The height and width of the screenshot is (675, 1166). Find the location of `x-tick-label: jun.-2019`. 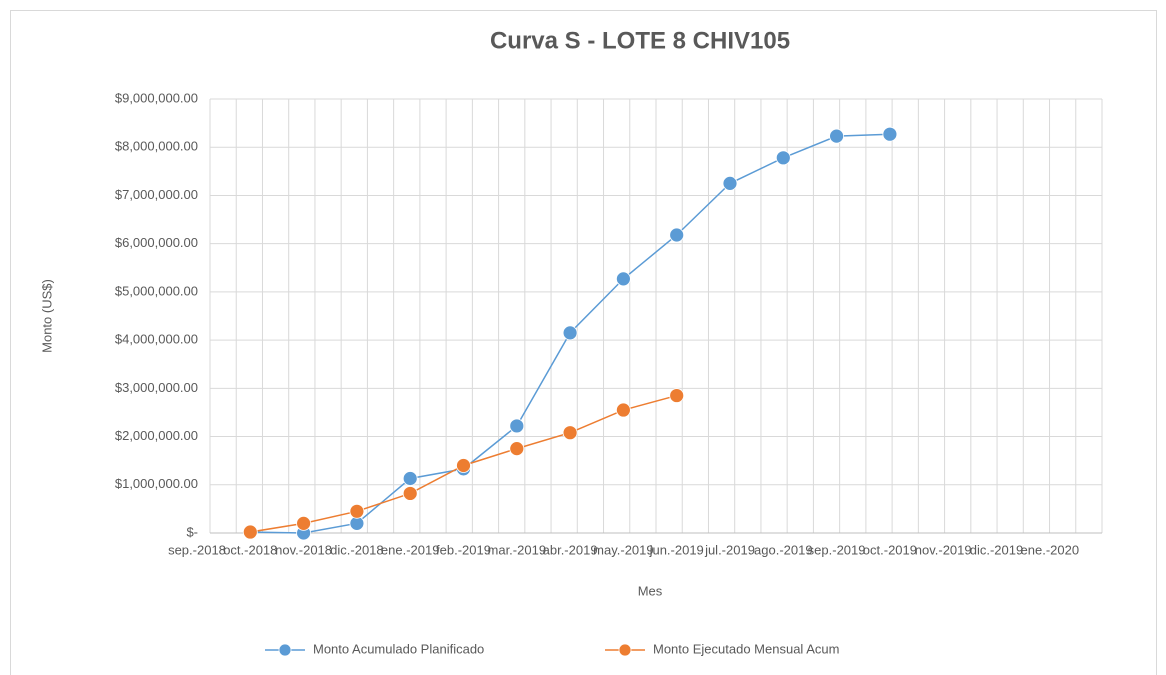

x-tick-label: jun.-2019 is located at coordinates (676, 549).